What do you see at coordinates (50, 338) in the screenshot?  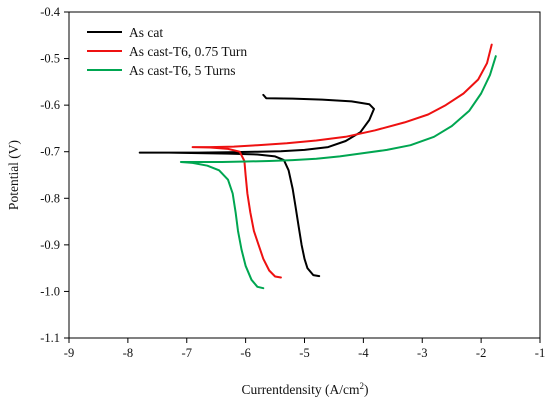 I see `y-tick-label: -1.1` at bounding box center [50, 338].